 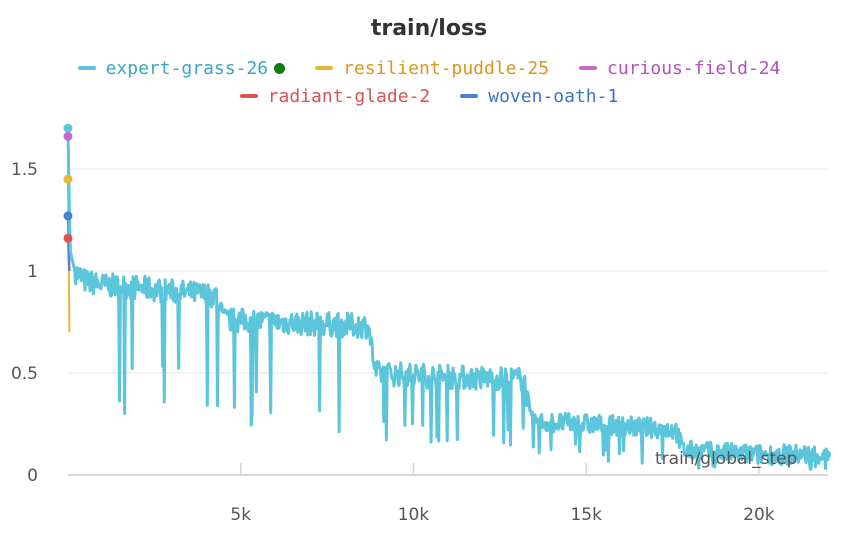 What do you see at coordinates (280, 68) in the screenshot?
I see `active-run-dot-icon` at bounding box center [280, 68].